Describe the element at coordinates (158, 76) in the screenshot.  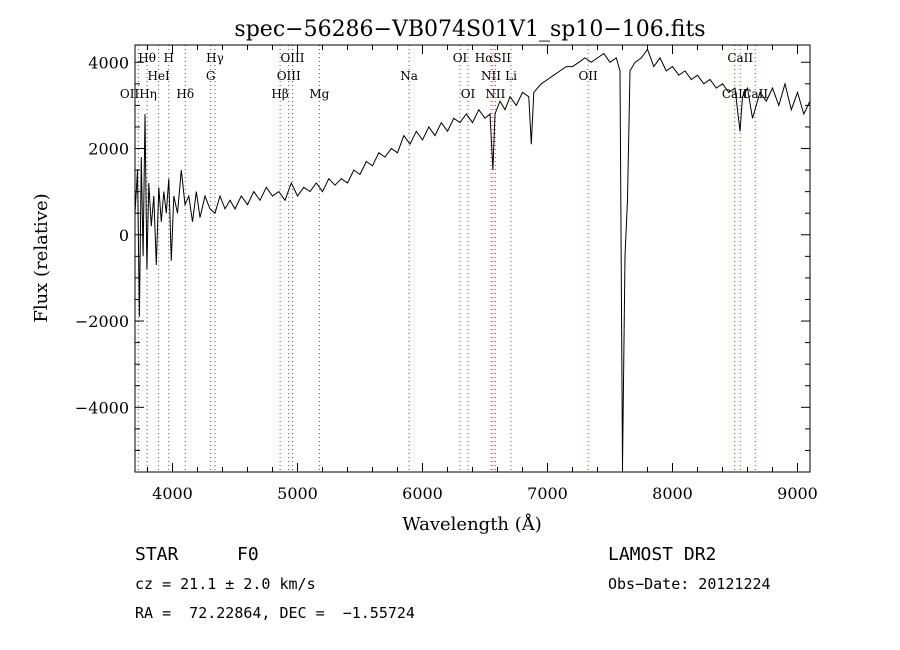
I see `line-label: HeI` at that location.